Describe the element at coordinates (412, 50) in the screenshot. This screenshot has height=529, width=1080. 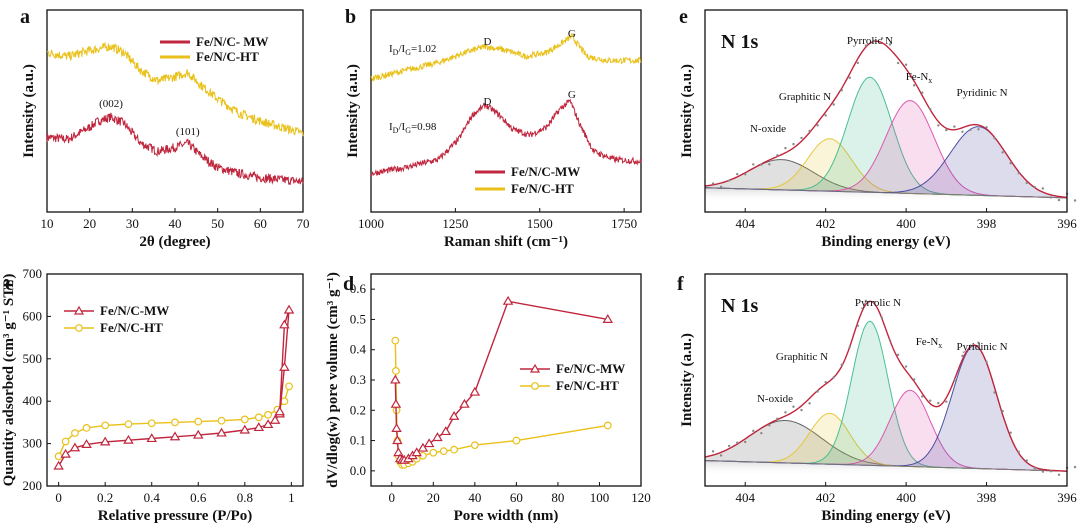
I see `ratio-ht: ID/IG=1.02` at that location.